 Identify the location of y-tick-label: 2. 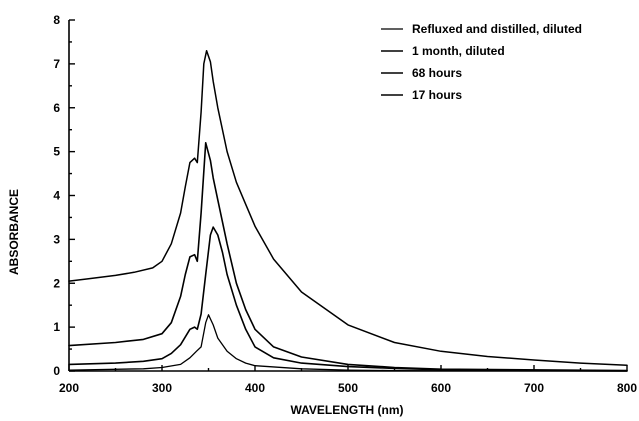
(56, 283).